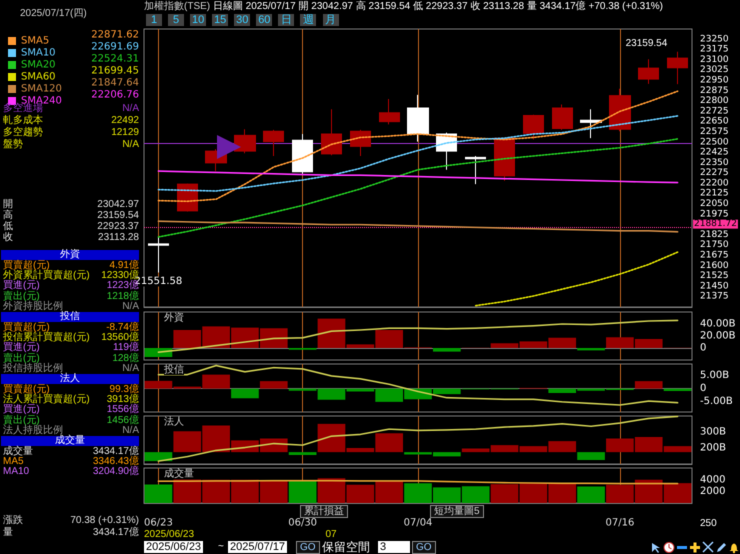 The width and height of the screenshot is (740, 554). I want to click on chart-title: 成交量, so click(179, 474).